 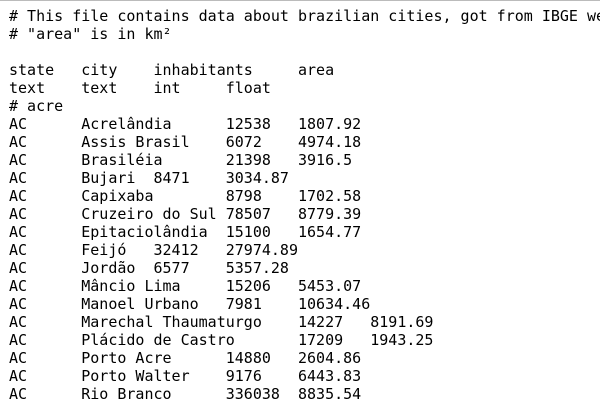 I want to click on data-line: AC Manoel Urbano 7981 10634.46, so click(x=190, y=304).